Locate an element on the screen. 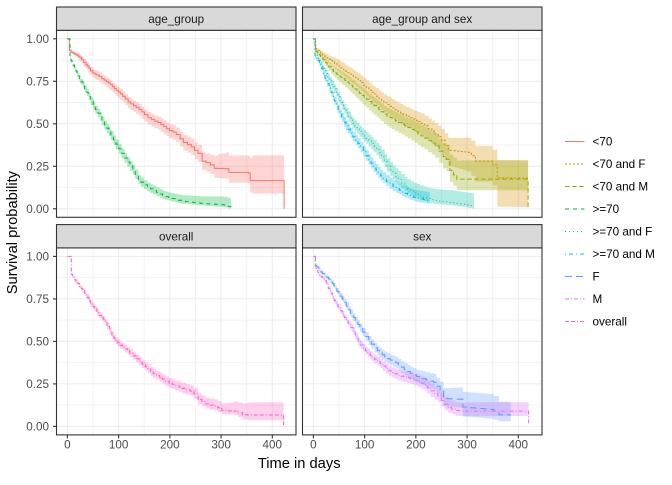 The height and width of the screenshot is (485, 672). svg-text: Survival probability is located at coordinates (13, 232).